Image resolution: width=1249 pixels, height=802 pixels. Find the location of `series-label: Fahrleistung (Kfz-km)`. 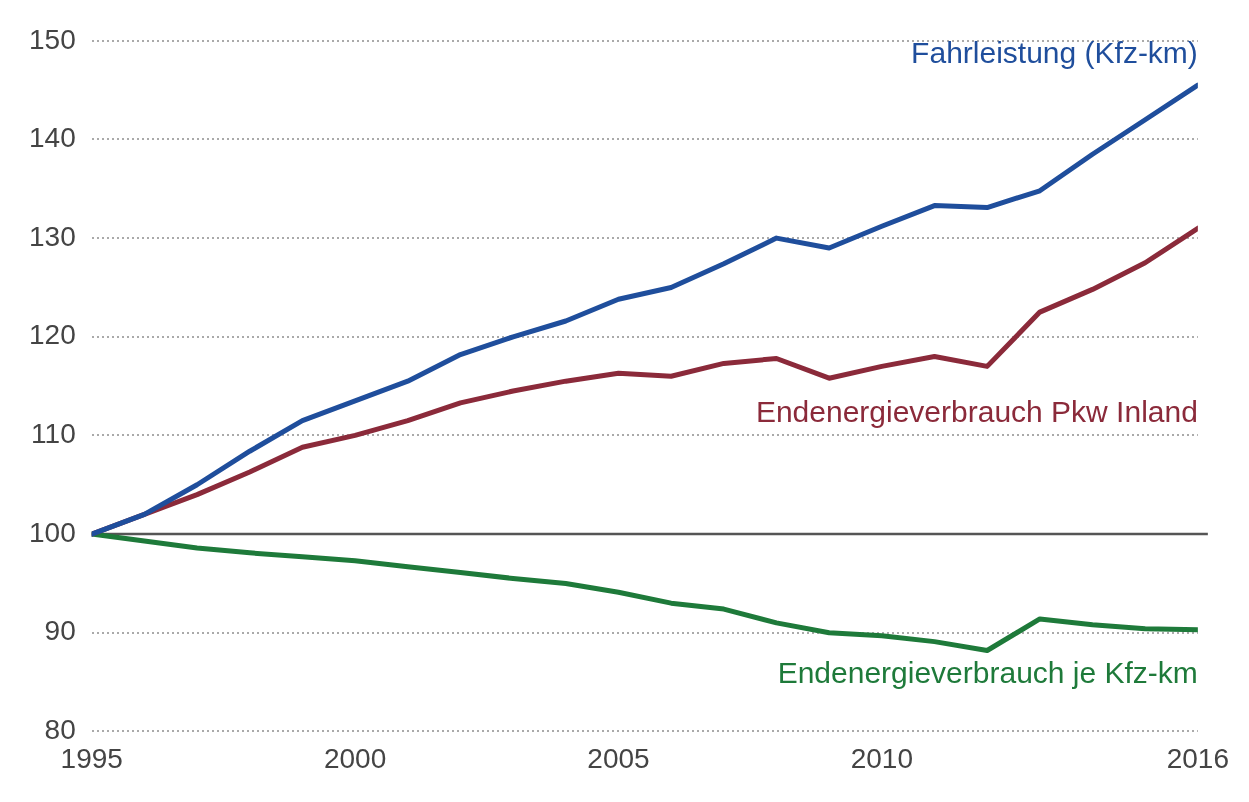

series-label: Fahrleistung (Kfz-km) is located at coordinates (1054, 53).